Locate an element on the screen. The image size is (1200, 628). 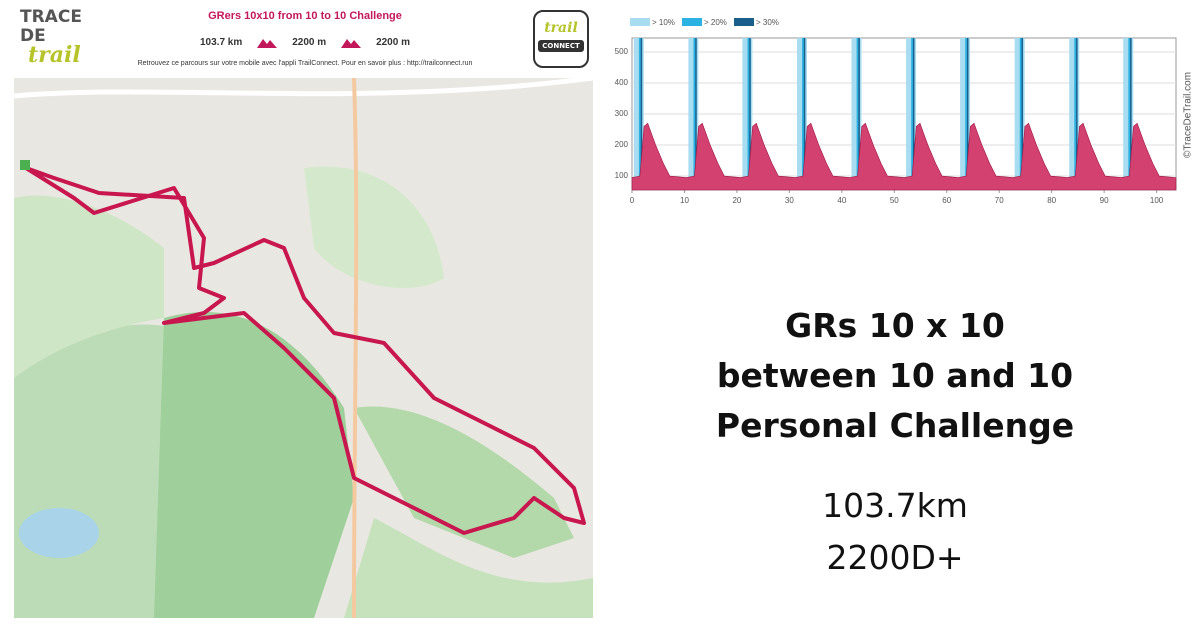
summary: 103.7km is located at coordinates (895, 505).